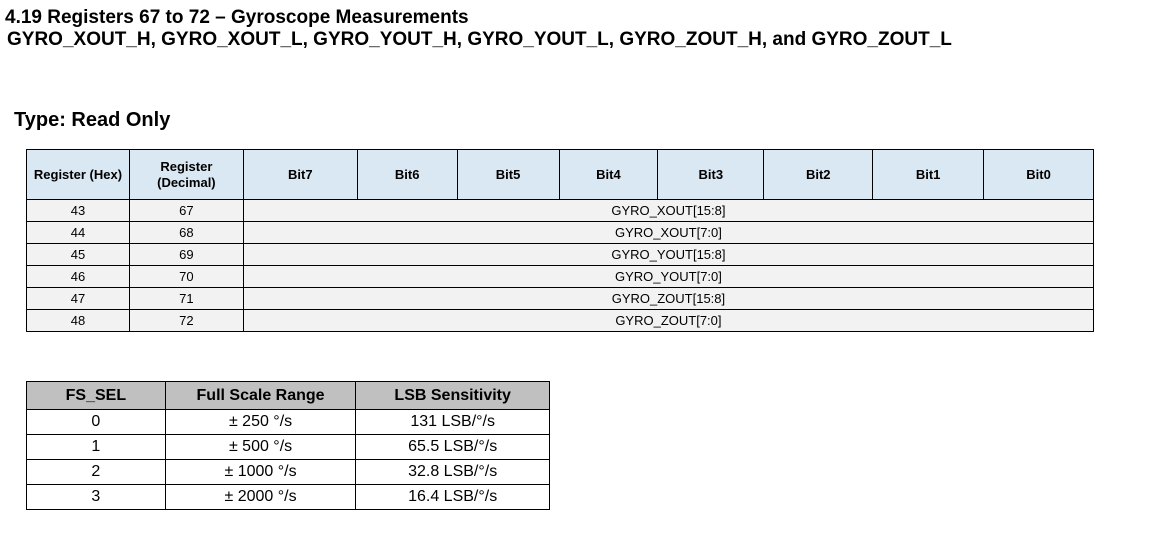 Image resolution: width=1153 pixels, height=537 pixels. Describe the element at coordinates (668, 276) in the screenshot. I see `register-field-cell: GYRO_YOUT[7:0]` at that location.